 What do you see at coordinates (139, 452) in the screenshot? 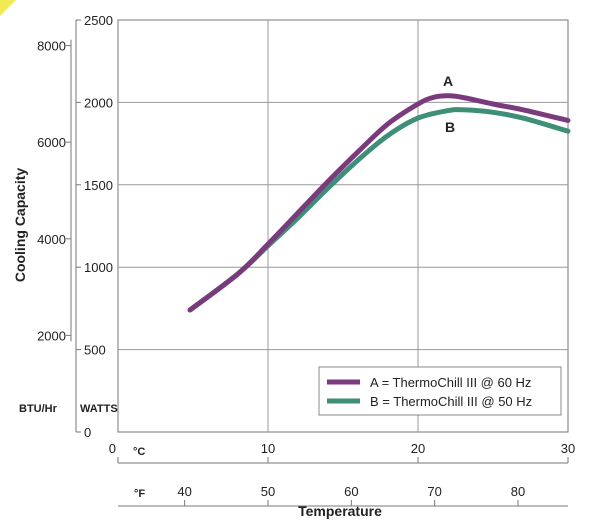
I see `celsius-unit-label: °C` at bounding box center [139, 452].